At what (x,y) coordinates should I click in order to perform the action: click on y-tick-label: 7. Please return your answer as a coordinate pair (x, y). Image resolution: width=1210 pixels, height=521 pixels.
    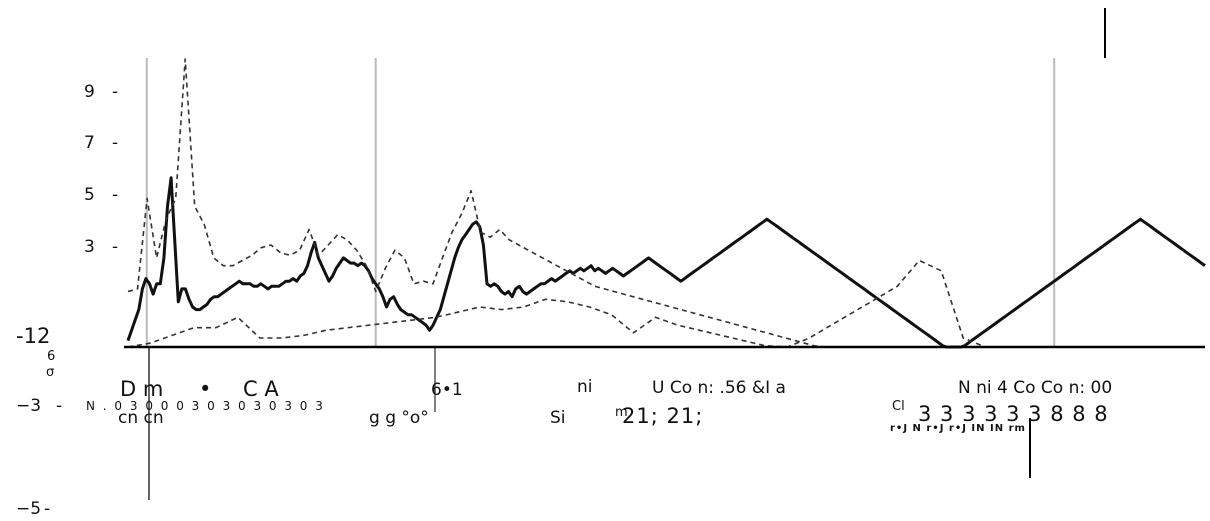
    Looking at the image, I should click on (89, 143).